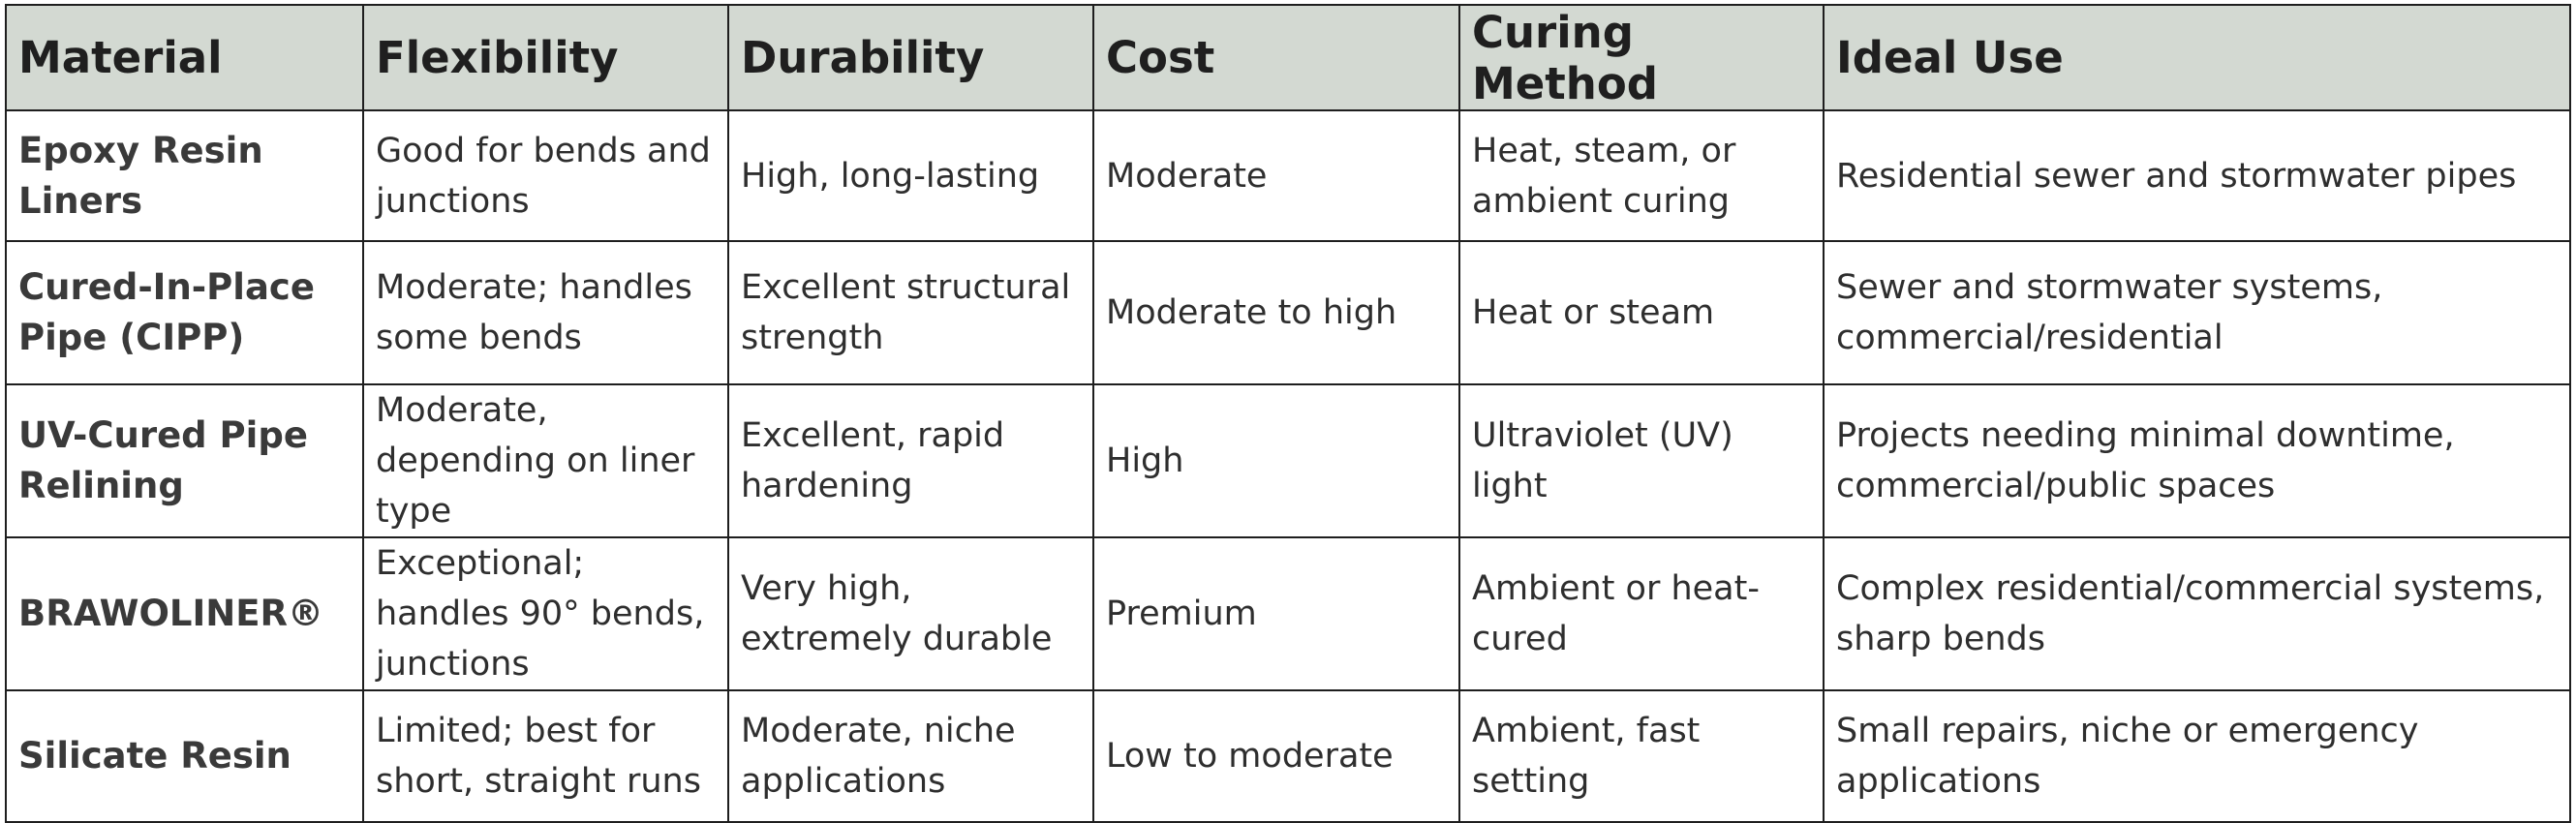 The height and width of the screenshot is (823, 2576). Describe the element at coordinates (1276, 313) in the screenshot. I see `cell-cost: Moderate to high` at that location.